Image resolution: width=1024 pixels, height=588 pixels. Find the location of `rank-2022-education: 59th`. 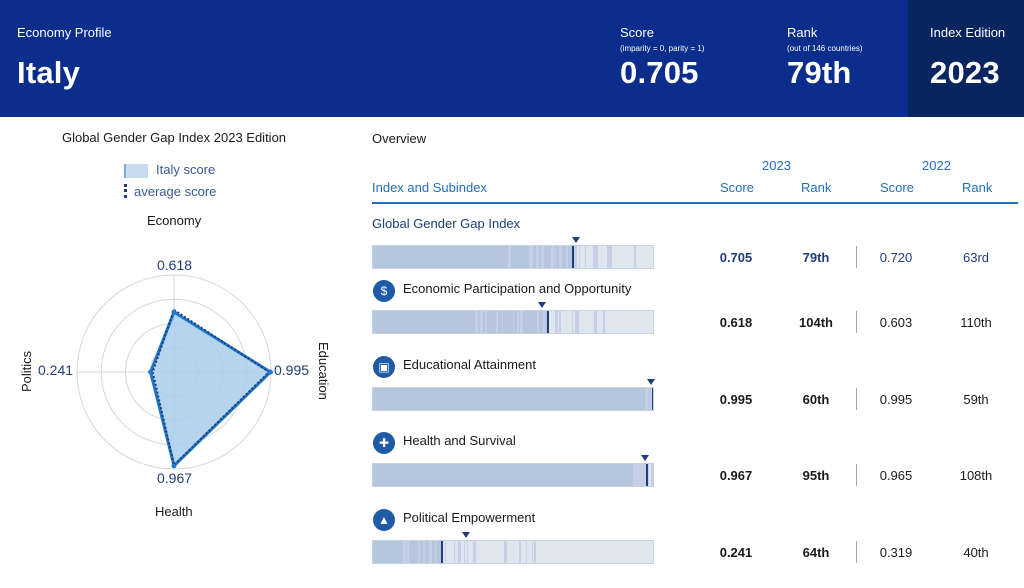

rank-2022-education: 59th is located at coordinates (976, 399).